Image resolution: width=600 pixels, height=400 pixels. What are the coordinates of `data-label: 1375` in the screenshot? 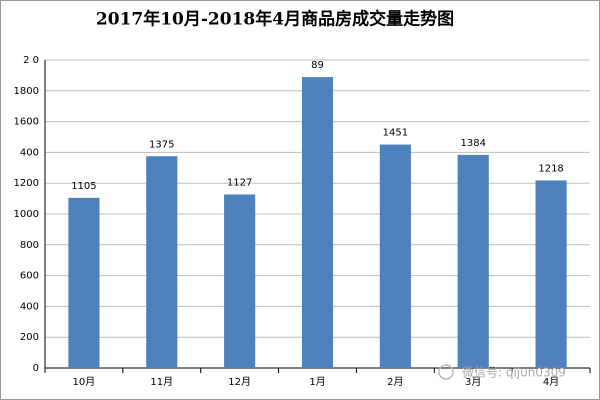 It's located at (161, 144).